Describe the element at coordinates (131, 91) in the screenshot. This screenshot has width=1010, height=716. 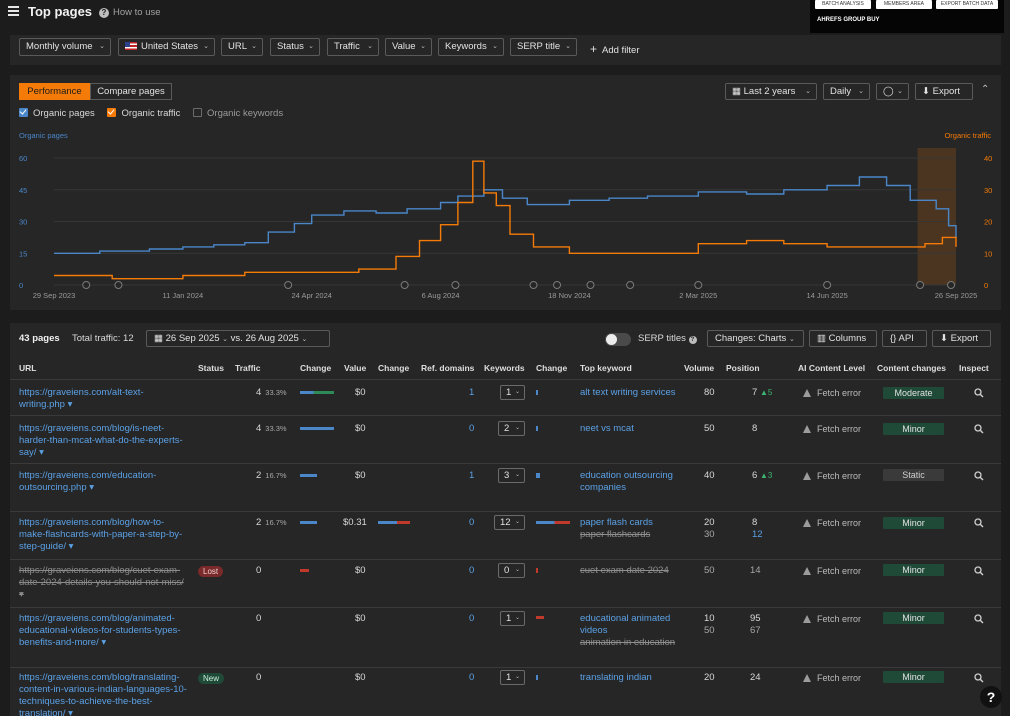
I see `tab-compare-pages: Compare pages` at that location.